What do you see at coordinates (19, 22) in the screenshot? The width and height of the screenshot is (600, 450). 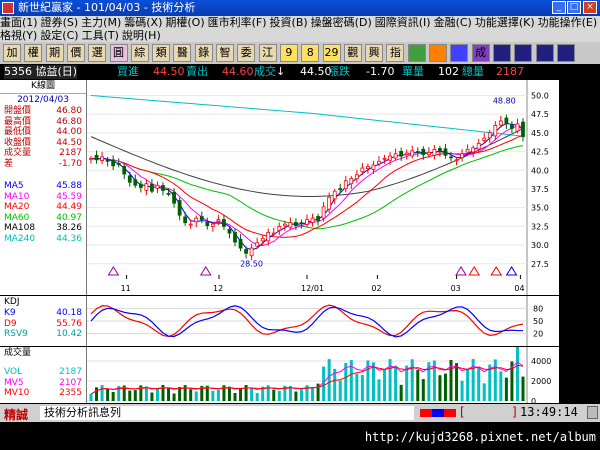 I see `menu-item-0: 畫面(1)` at bounding box center [19, 22].